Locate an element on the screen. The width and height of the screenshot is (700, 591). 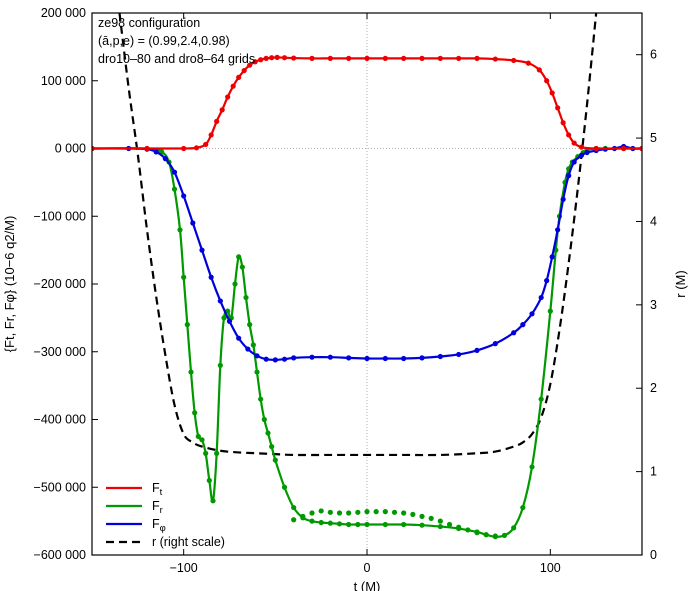
legend-label: Fφ is located at coordinates (159, 525).